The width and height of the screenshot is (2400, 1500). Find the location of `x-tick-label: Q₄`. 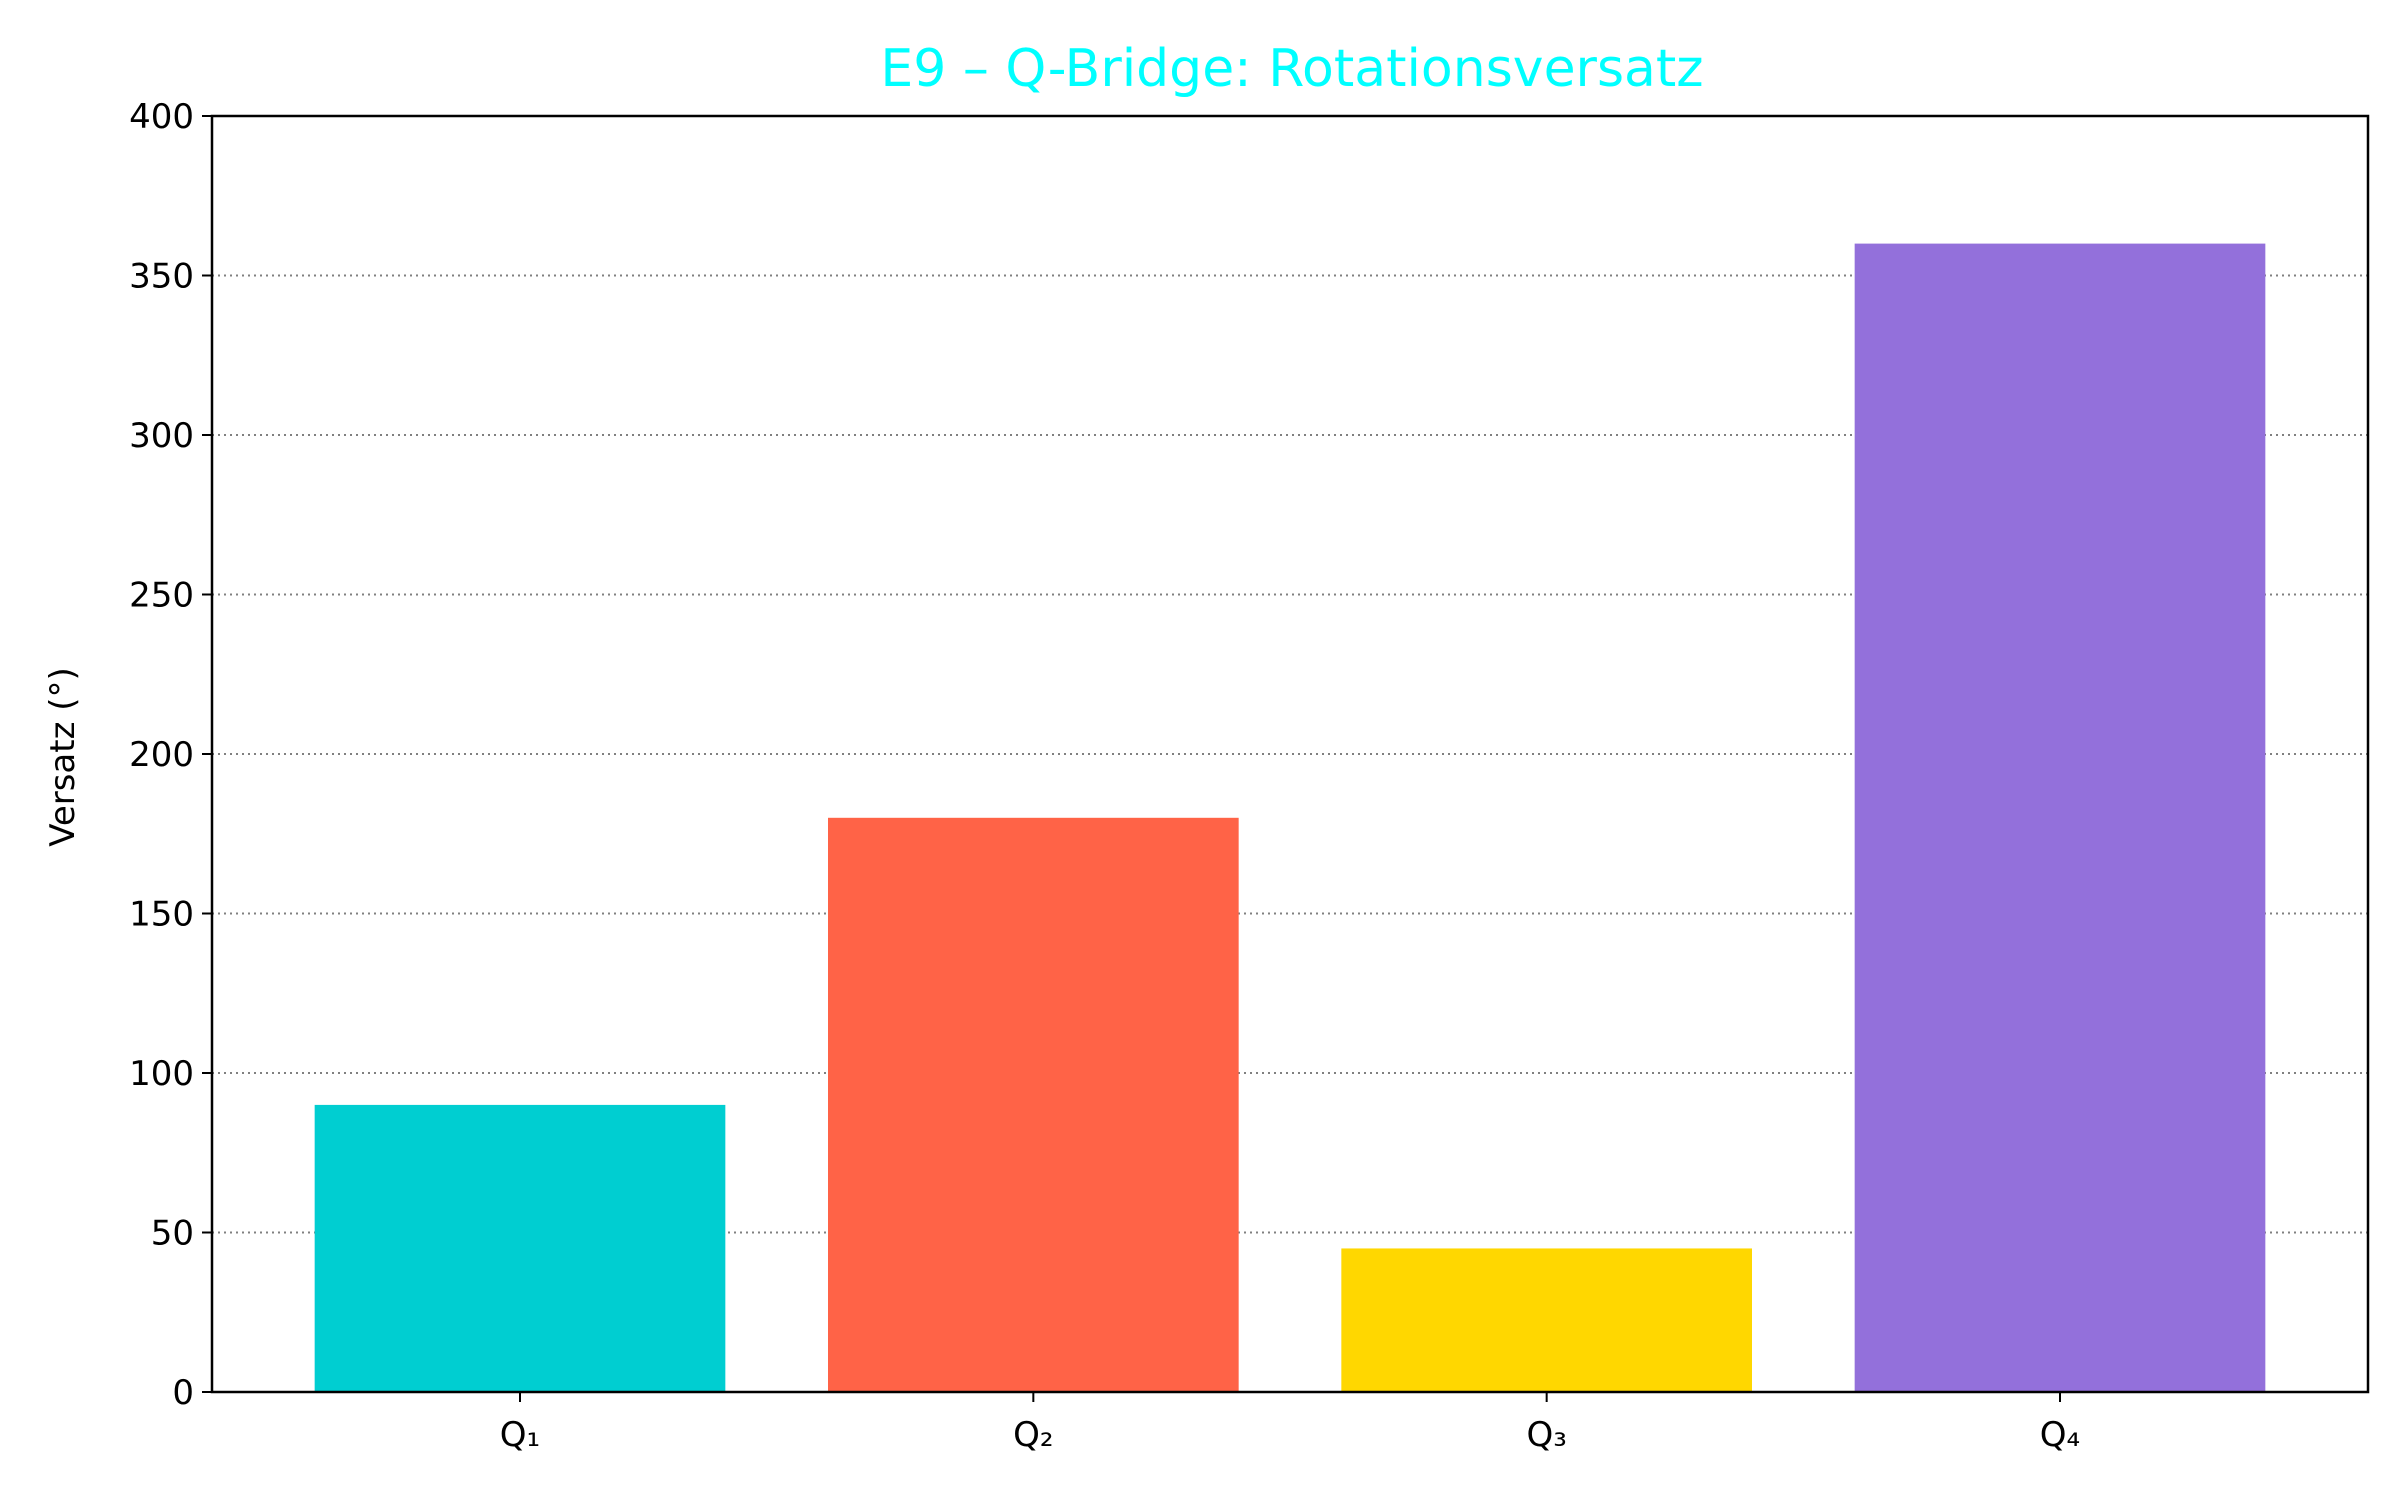

x-tick-label: Q₄ is located at coordinates (2060, 1435).